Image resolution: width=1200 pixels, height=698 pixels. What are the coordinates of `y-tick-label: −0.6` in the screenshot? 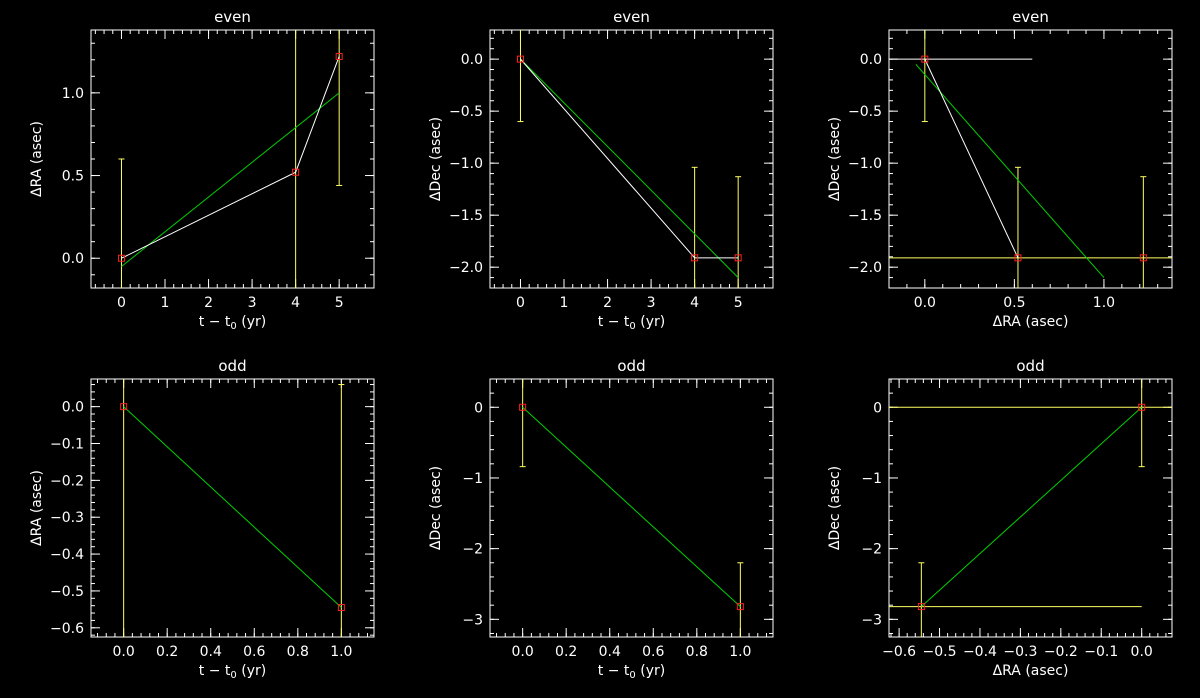 It's located at (67, 629).